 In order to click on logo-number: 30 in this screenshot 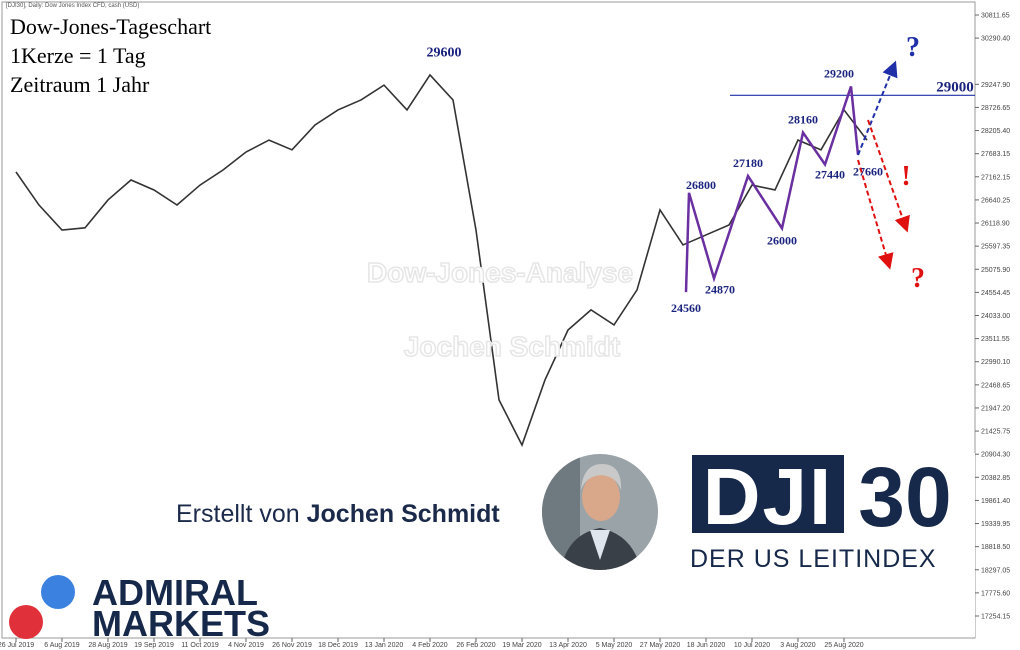, I will do `click(904, 497)`.